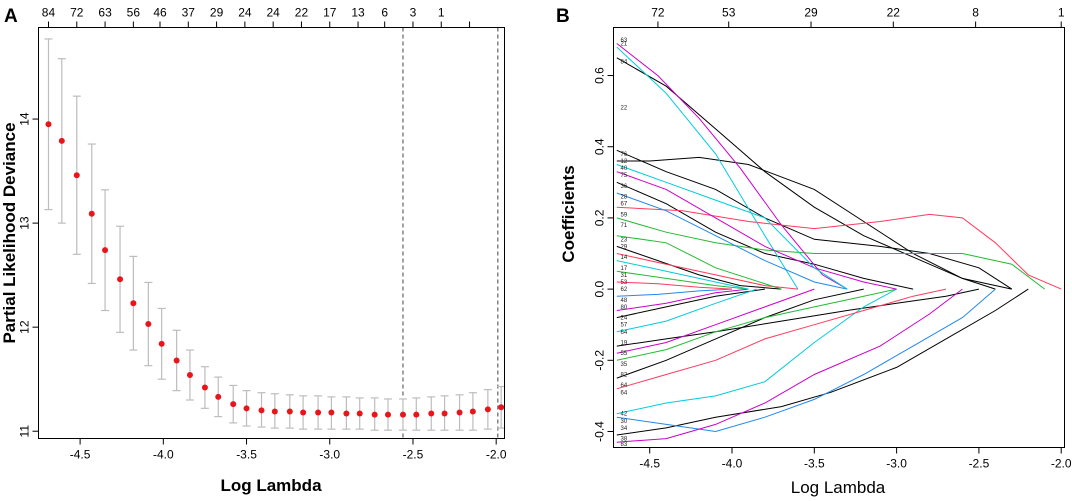  Describe the element at coordinates (729, 13) in the screenshot. I see `top-tick-label: 53` at that location.